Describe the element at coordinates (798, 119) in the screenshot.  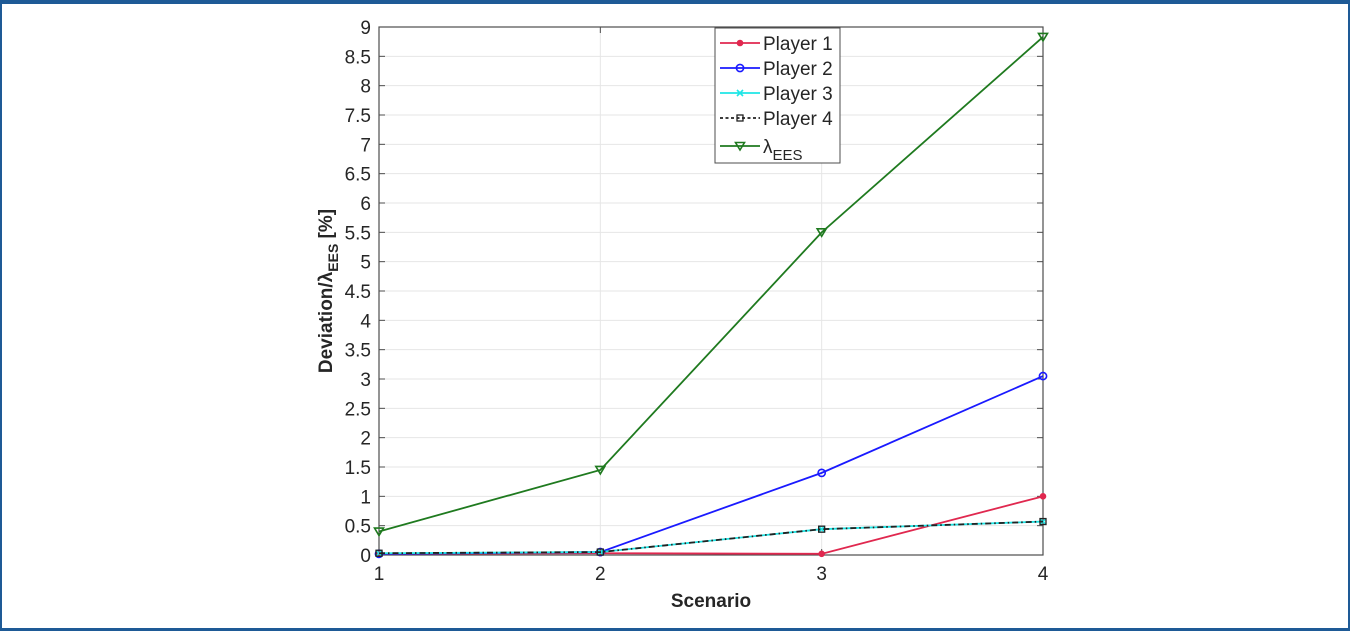
I see `legend-label: Player 4` at that location.